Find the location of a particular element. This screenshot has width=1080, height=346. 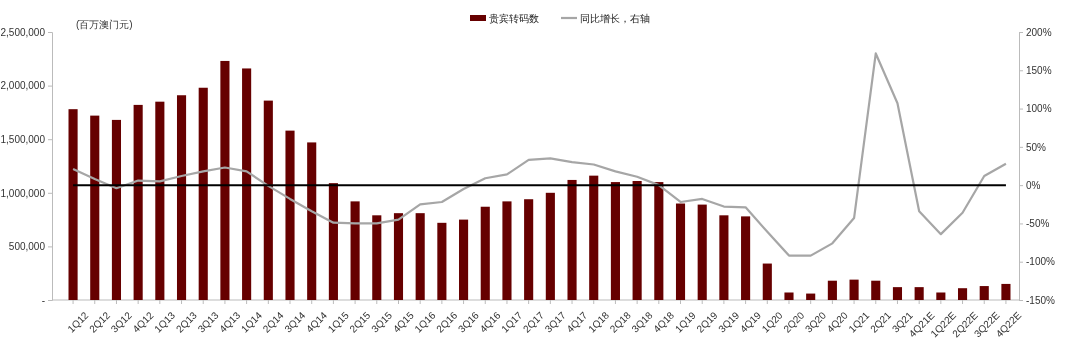

y2-tick-label: -100% is located at coordinates (1041, 262).